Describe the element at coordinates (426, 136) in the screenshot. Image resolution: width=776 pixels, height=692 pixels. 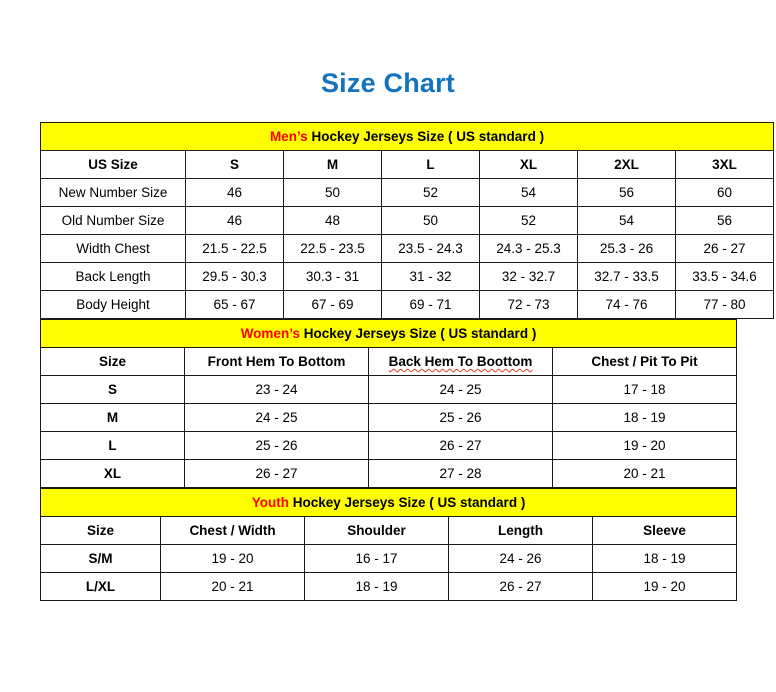
I see `mens-header-rest: Hockey Jerseys Size ( US standard )` at that location.